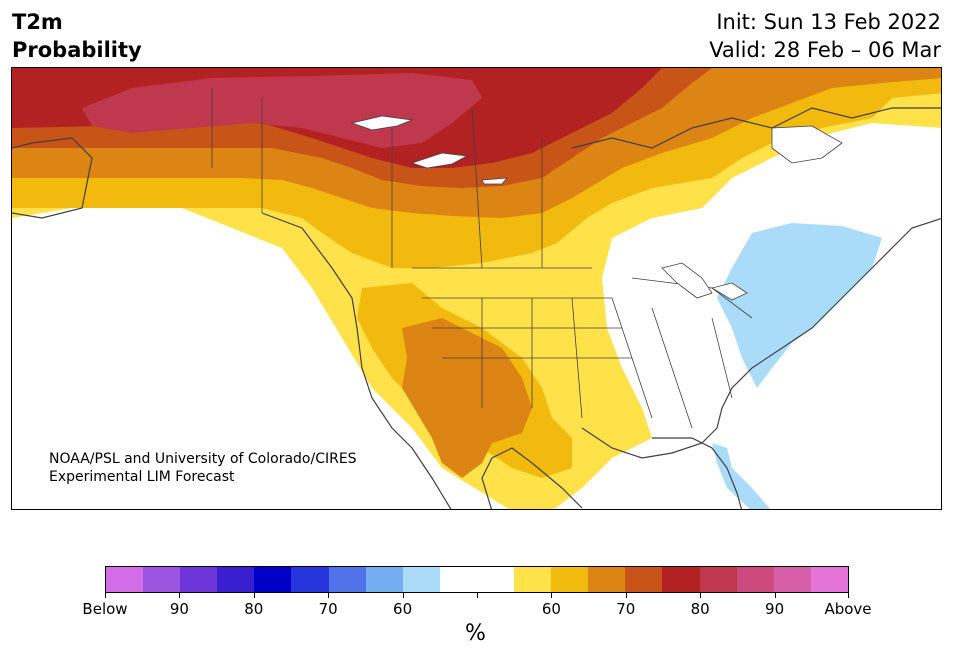  I want to click on colorbar, so click(477, 579).